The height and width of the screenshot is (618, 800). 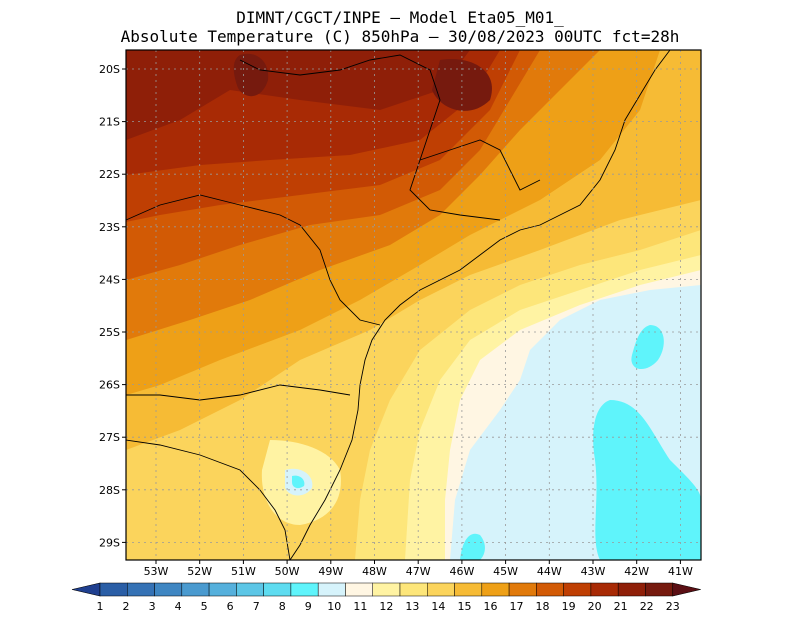 I want to click on colorbar-label: 16, so click(x=490, y=606).